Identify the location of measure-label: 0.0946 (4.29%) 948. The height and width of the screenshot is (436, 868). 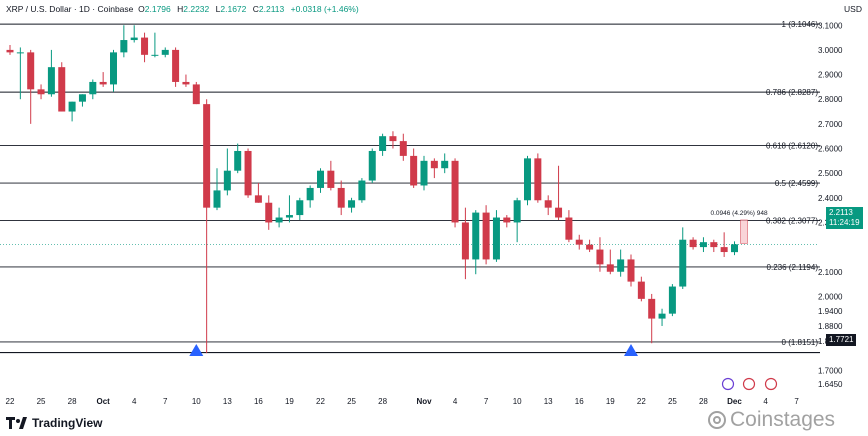
(739, 213).